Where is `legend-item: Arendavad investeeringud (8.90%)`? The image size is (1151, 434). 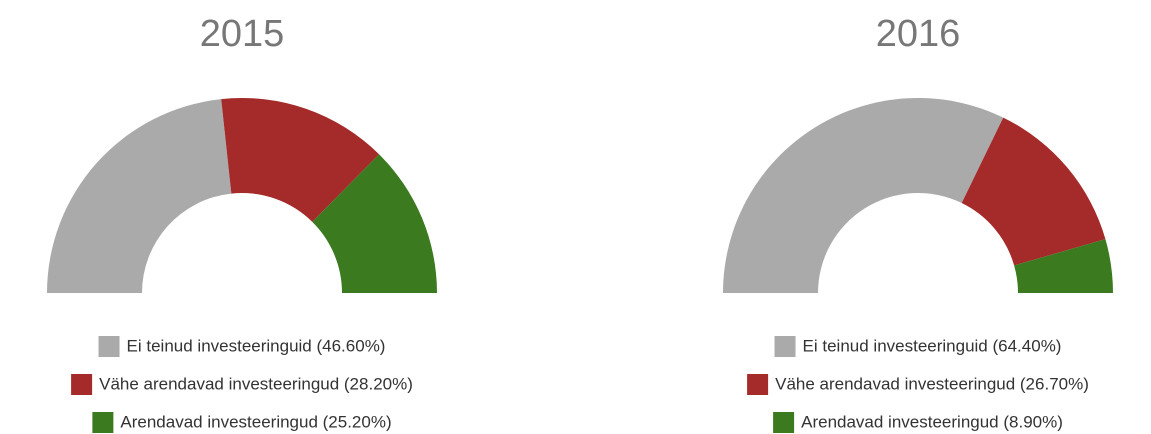
legend-item: Arendavad investeeringud (8.90%) is located at coordinates (918, 422).